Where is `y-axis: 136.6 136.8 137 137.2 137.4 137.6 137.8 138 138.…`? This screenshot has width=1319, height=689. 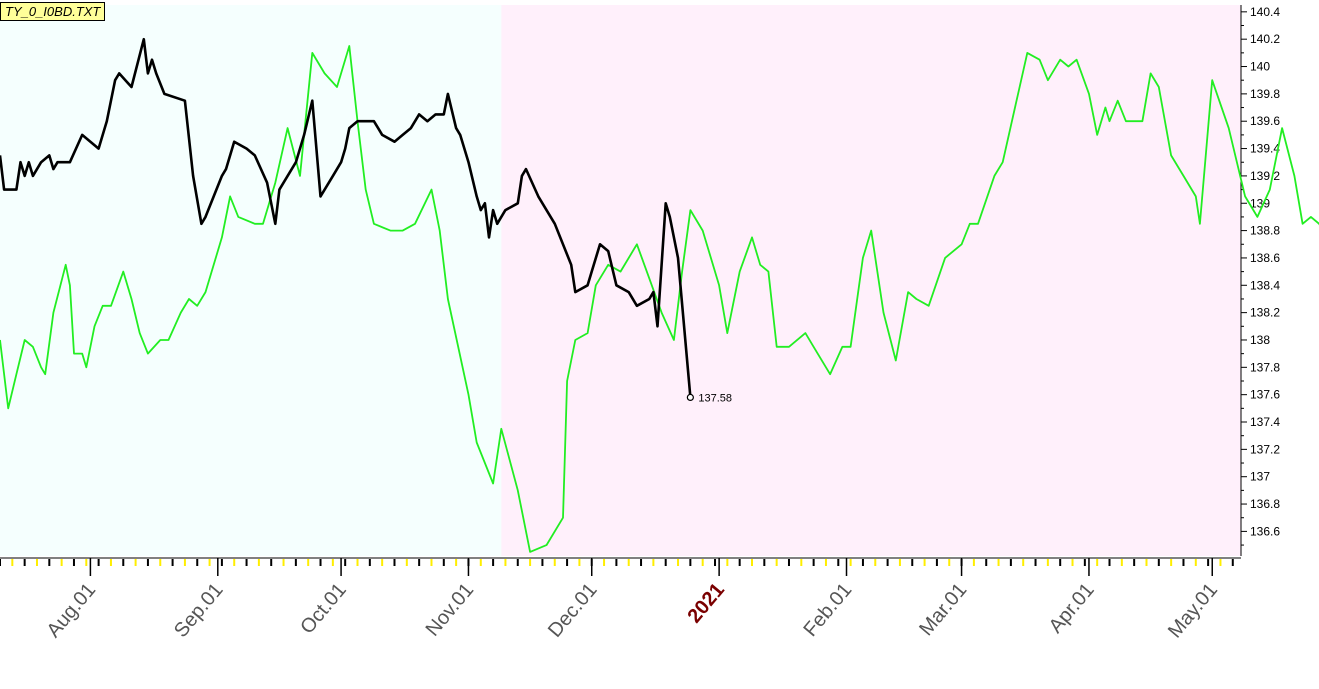
y-axis: 136.6 136.8 137 137.2 137.4 137.6 137.8 138 138.… is located at coordinates (1260, 275).